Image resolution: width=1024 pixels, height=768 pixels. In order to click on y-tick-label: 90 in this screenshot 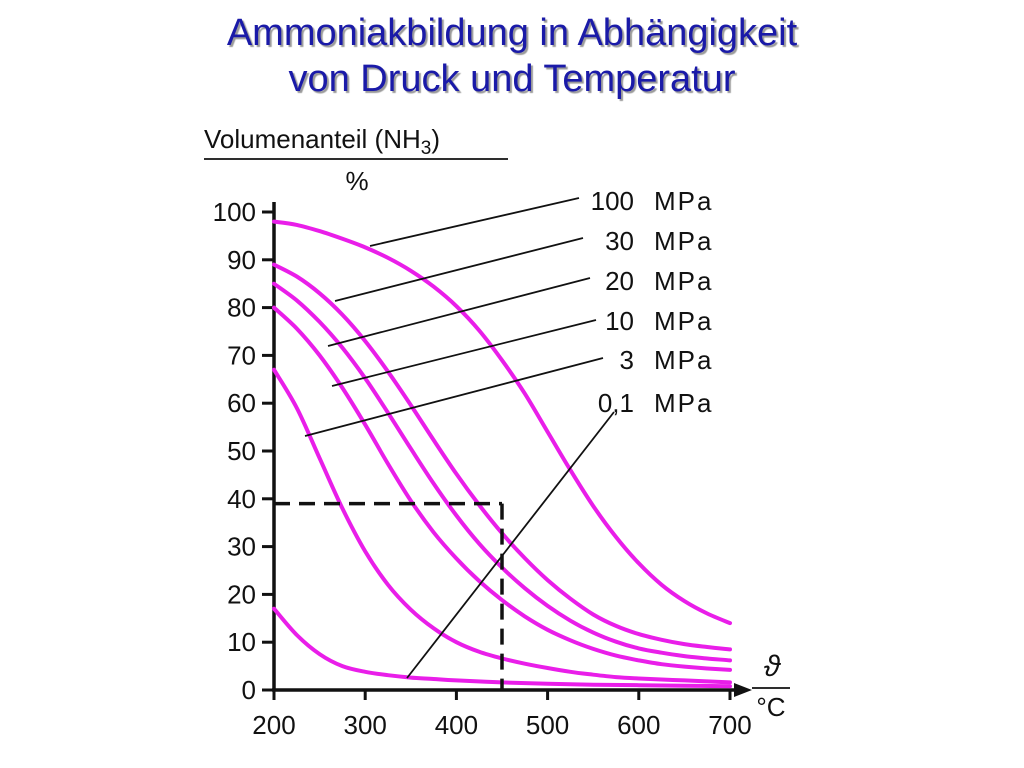, I will do `click(241, 260)`.